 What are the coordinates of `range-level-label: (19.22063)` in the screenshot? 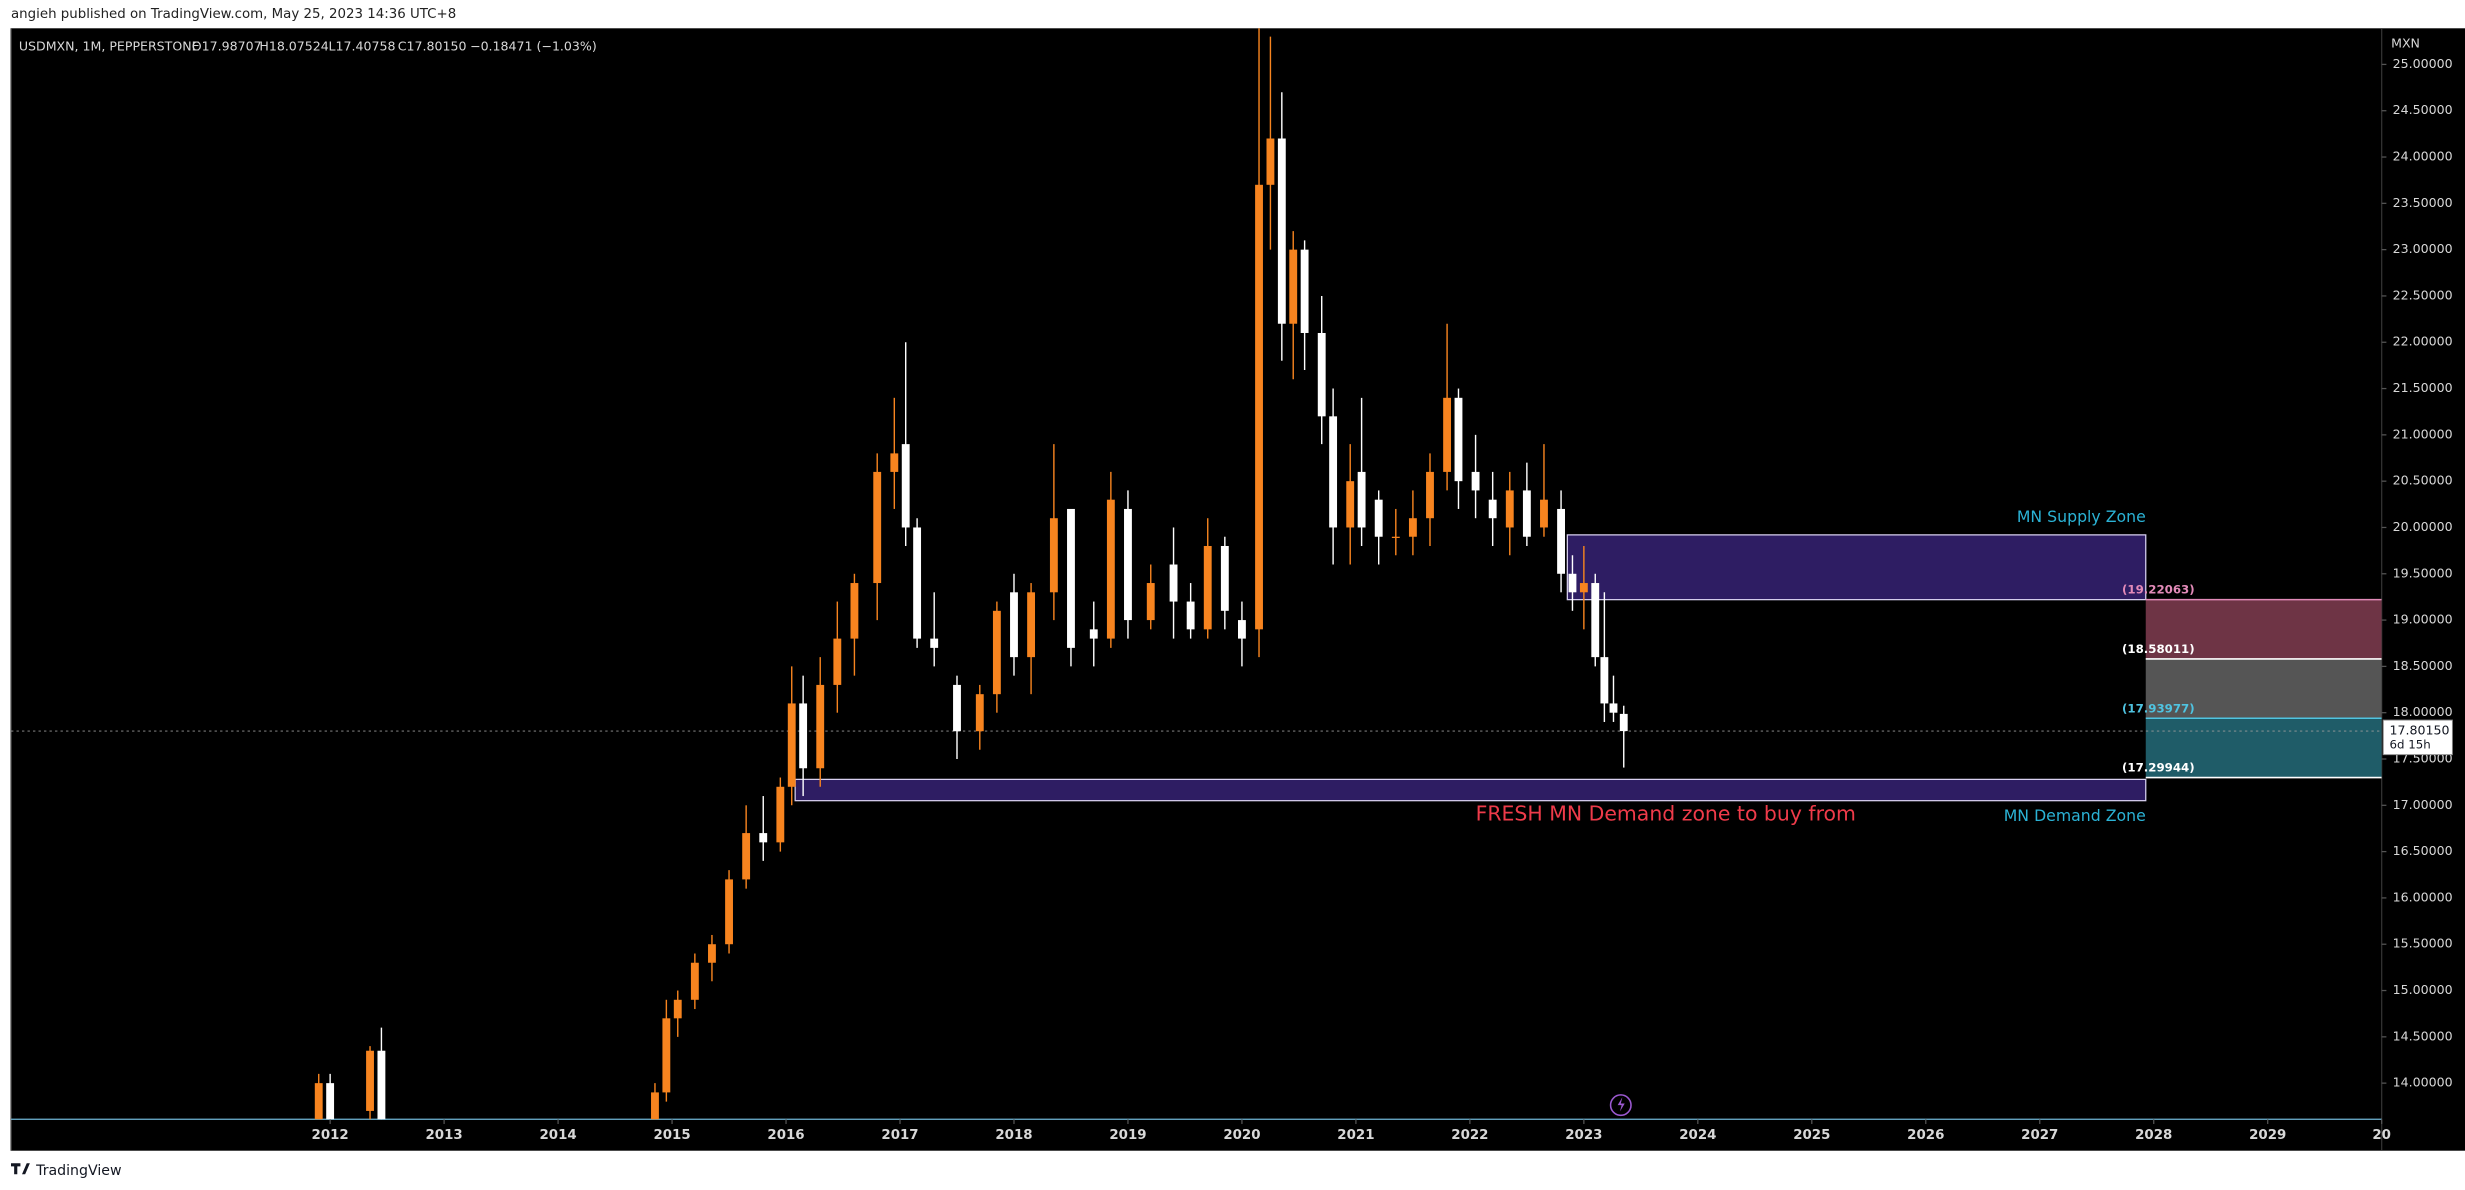 It's located at (2158, 590).